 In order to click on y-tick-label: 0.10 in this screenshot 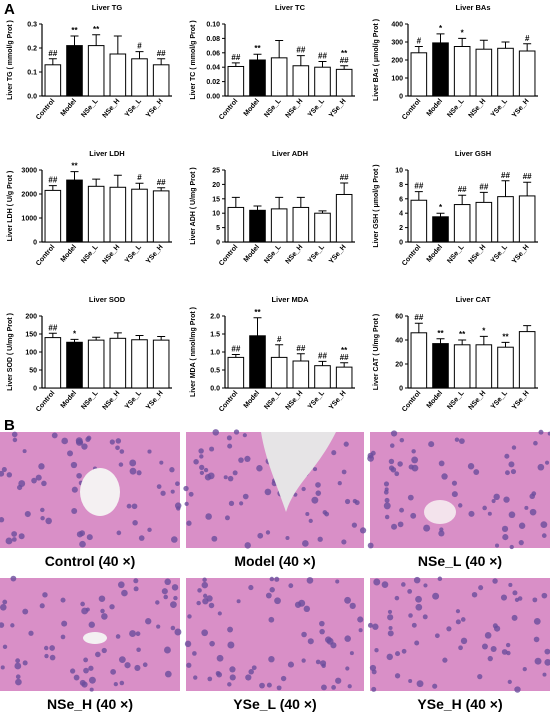, I will do `click(213, 25)`.